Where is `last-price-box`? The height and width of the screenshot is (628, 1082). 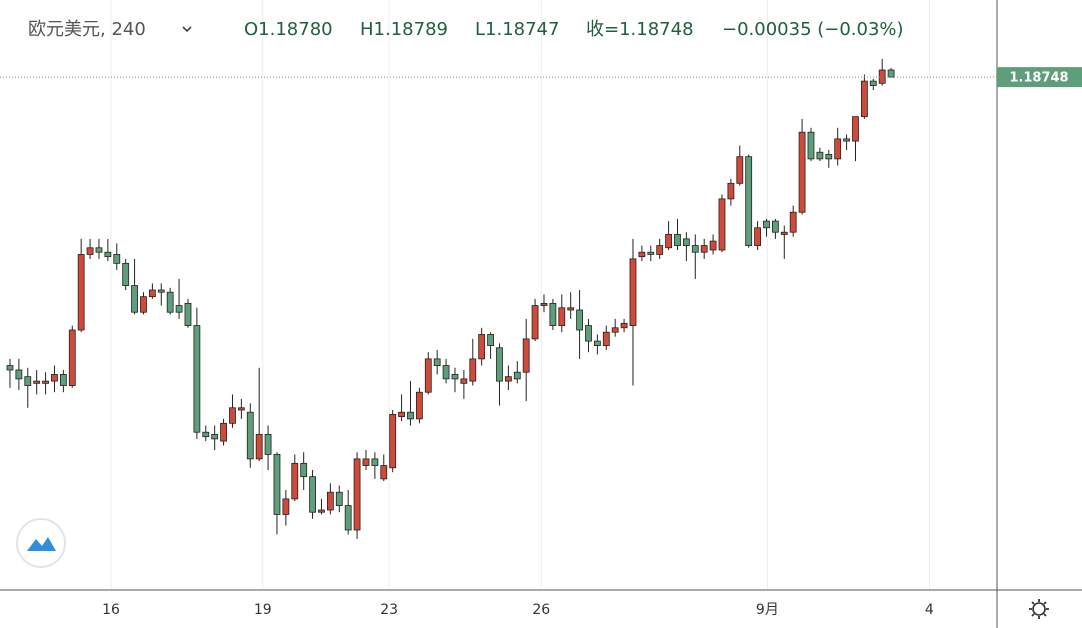 last-price-box is located at coordinates (1039, 77).